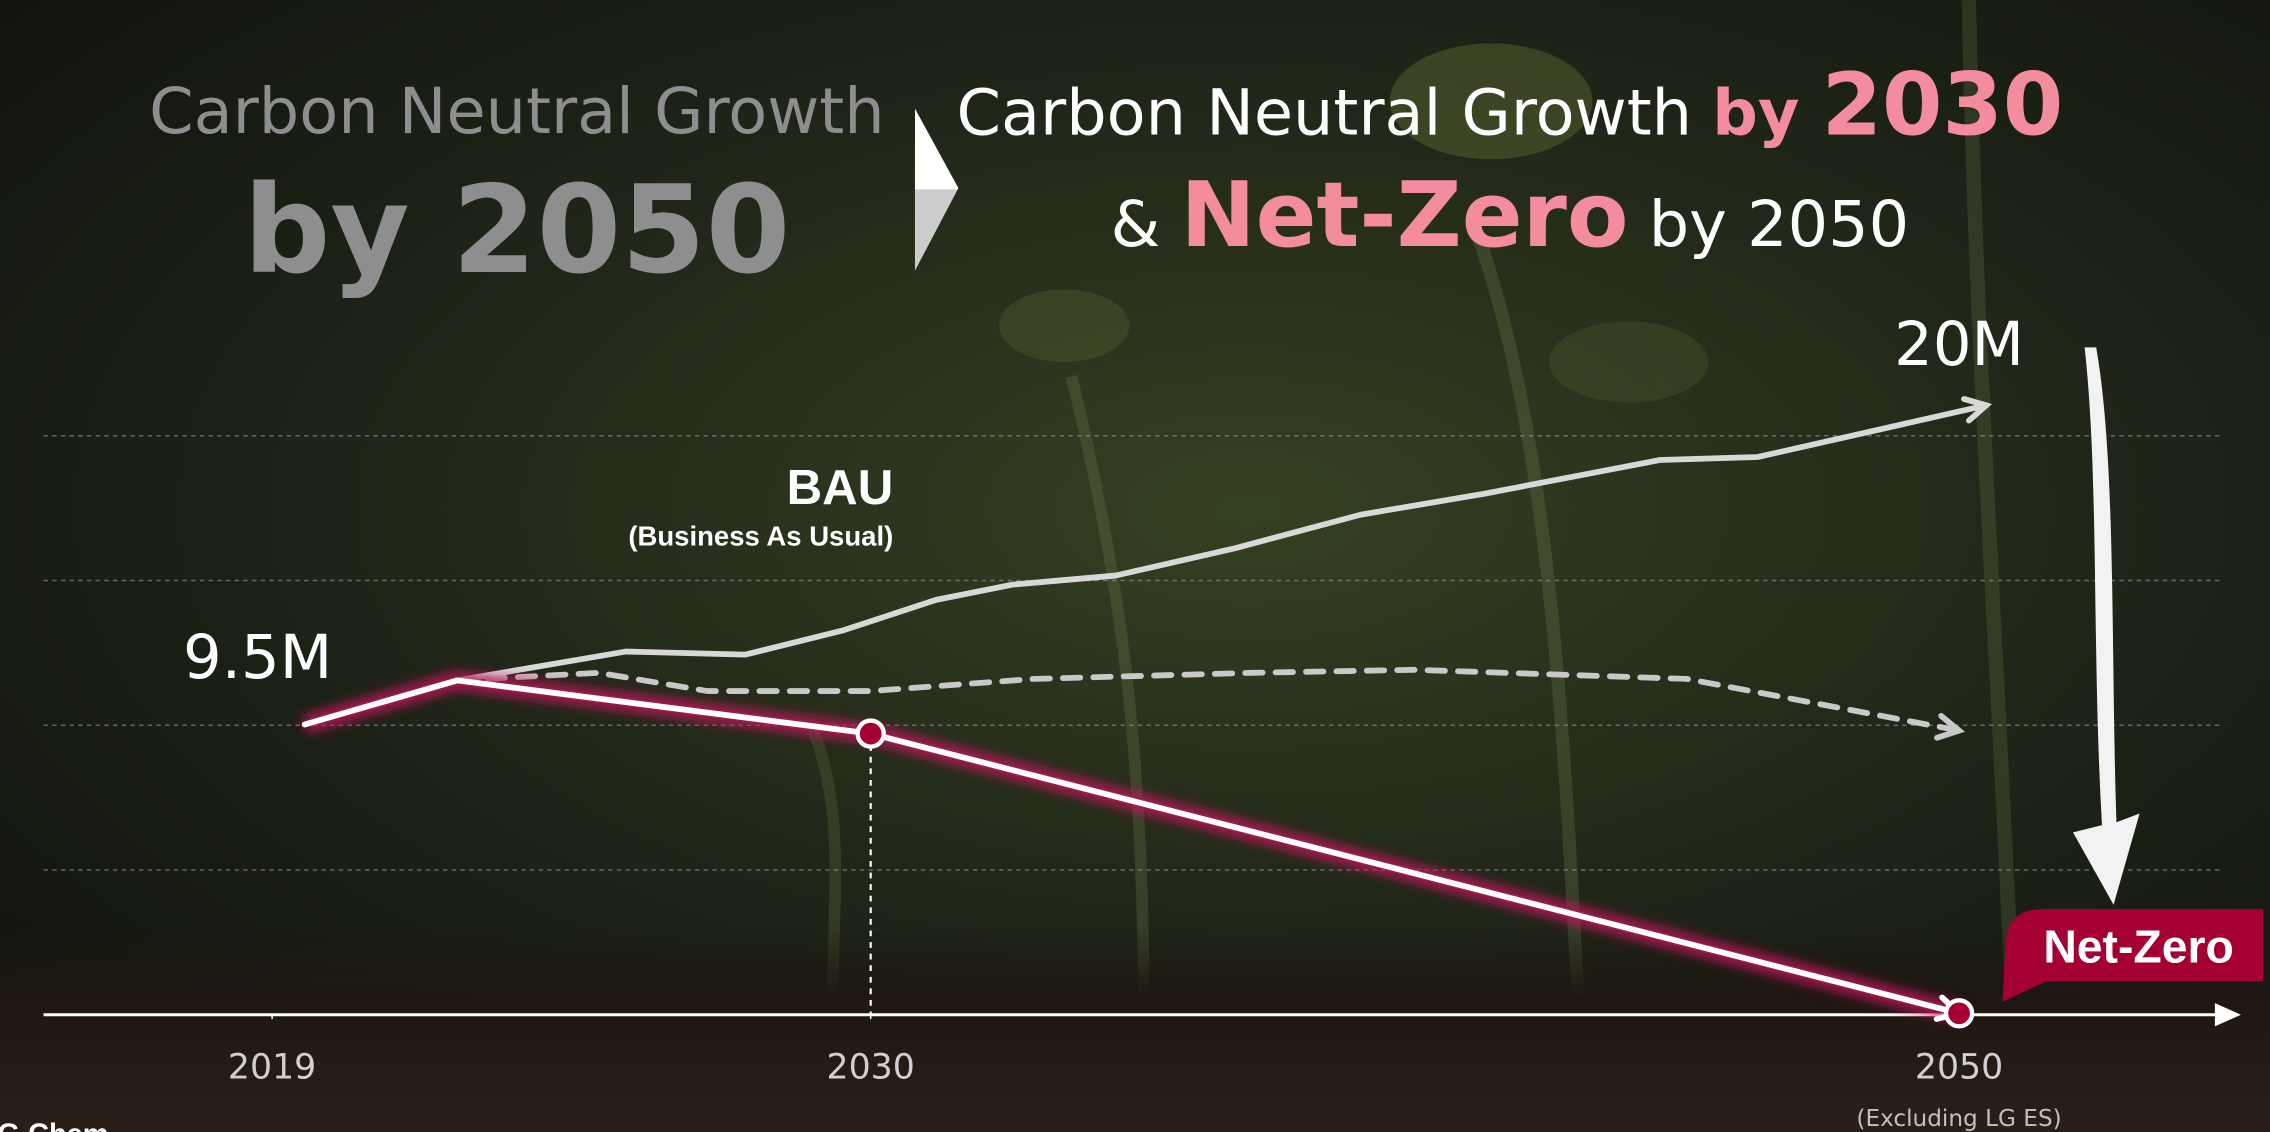 The image size is (2270, 1132). What do you see at coordinates (2138, 947) in the screenshot?
I see `callout-label: Net-Zero` at bounding box center [2138, 947].